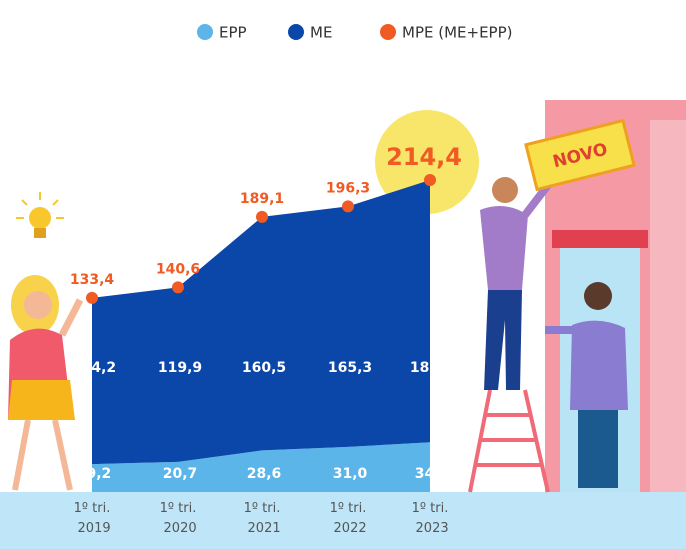  What do you see at coordinates (178, 269) in the screenshot?
I see `value-label: 140,6` at bounding box center [178, 269].